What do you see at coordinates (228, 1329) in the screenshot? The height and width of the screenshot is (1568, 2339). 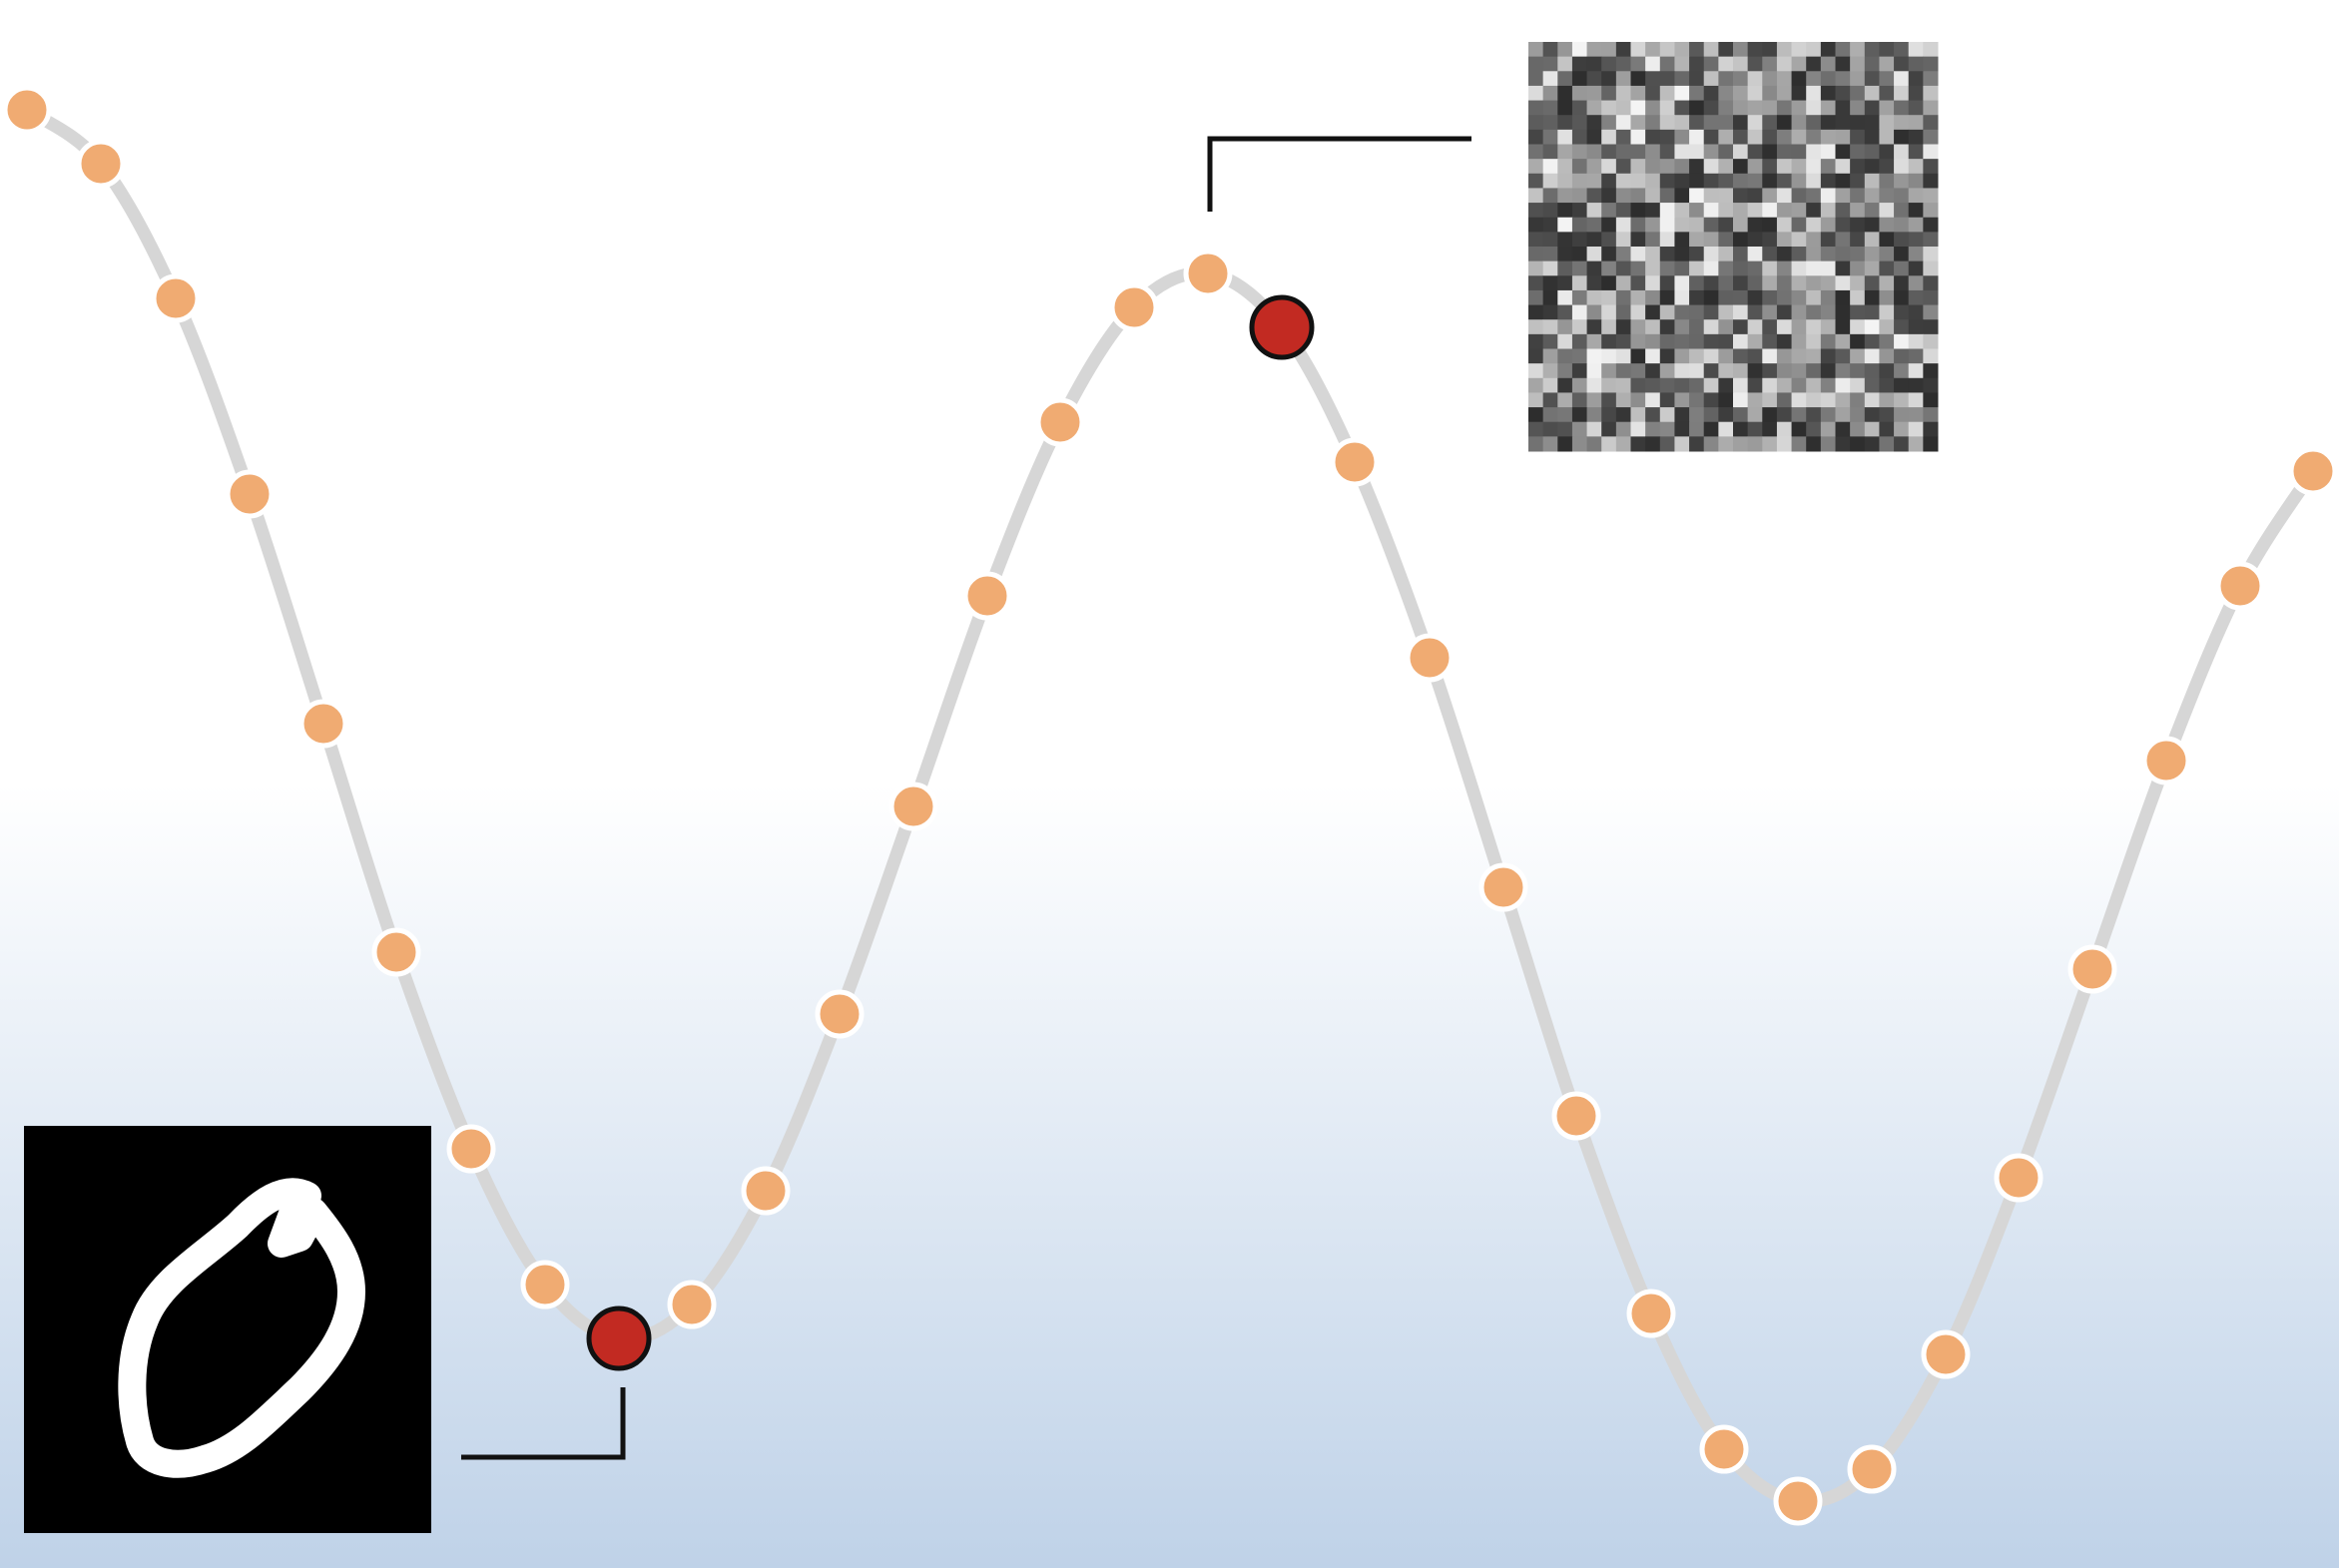 I see `thumbnail-clean-digit-frame` at bounding box center [228, 1329].